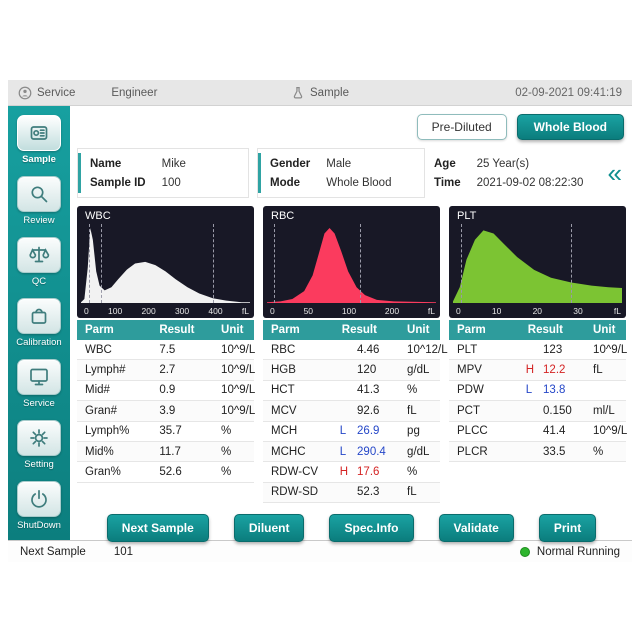 The width and height of the screenshot is (640, 640). What do you see at coordinates (285, 182) in the screenshot?
I see `mode-label: Mode` at bounding box center [285, 182].